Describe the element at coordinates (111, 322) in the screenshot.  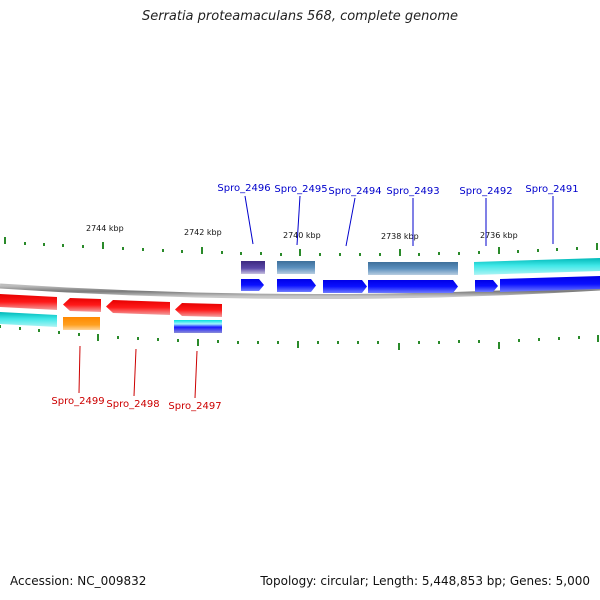
I see `reverse-feature-row` at that location.